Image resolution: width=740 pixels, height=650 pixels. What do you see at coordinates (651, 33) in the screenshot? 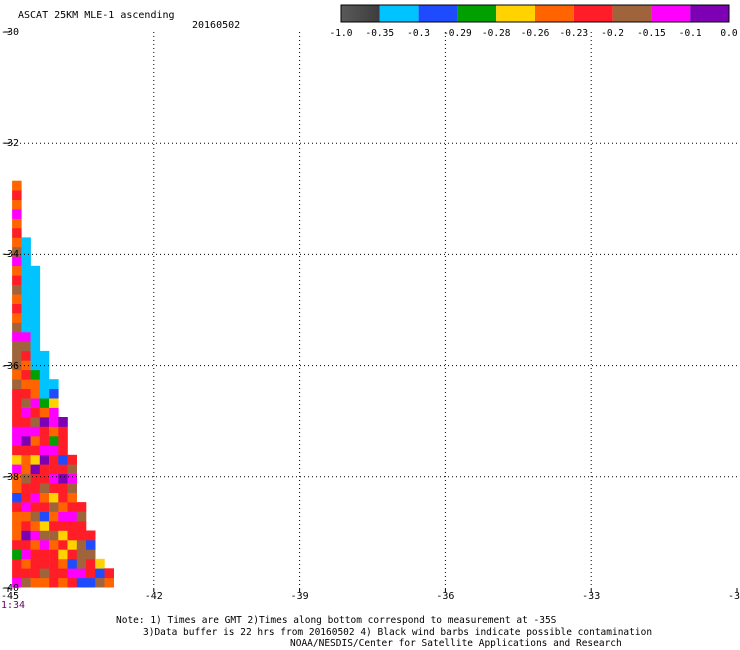
I see `color-scale-tick-label: -0.15` at bounding box center [651, 33].